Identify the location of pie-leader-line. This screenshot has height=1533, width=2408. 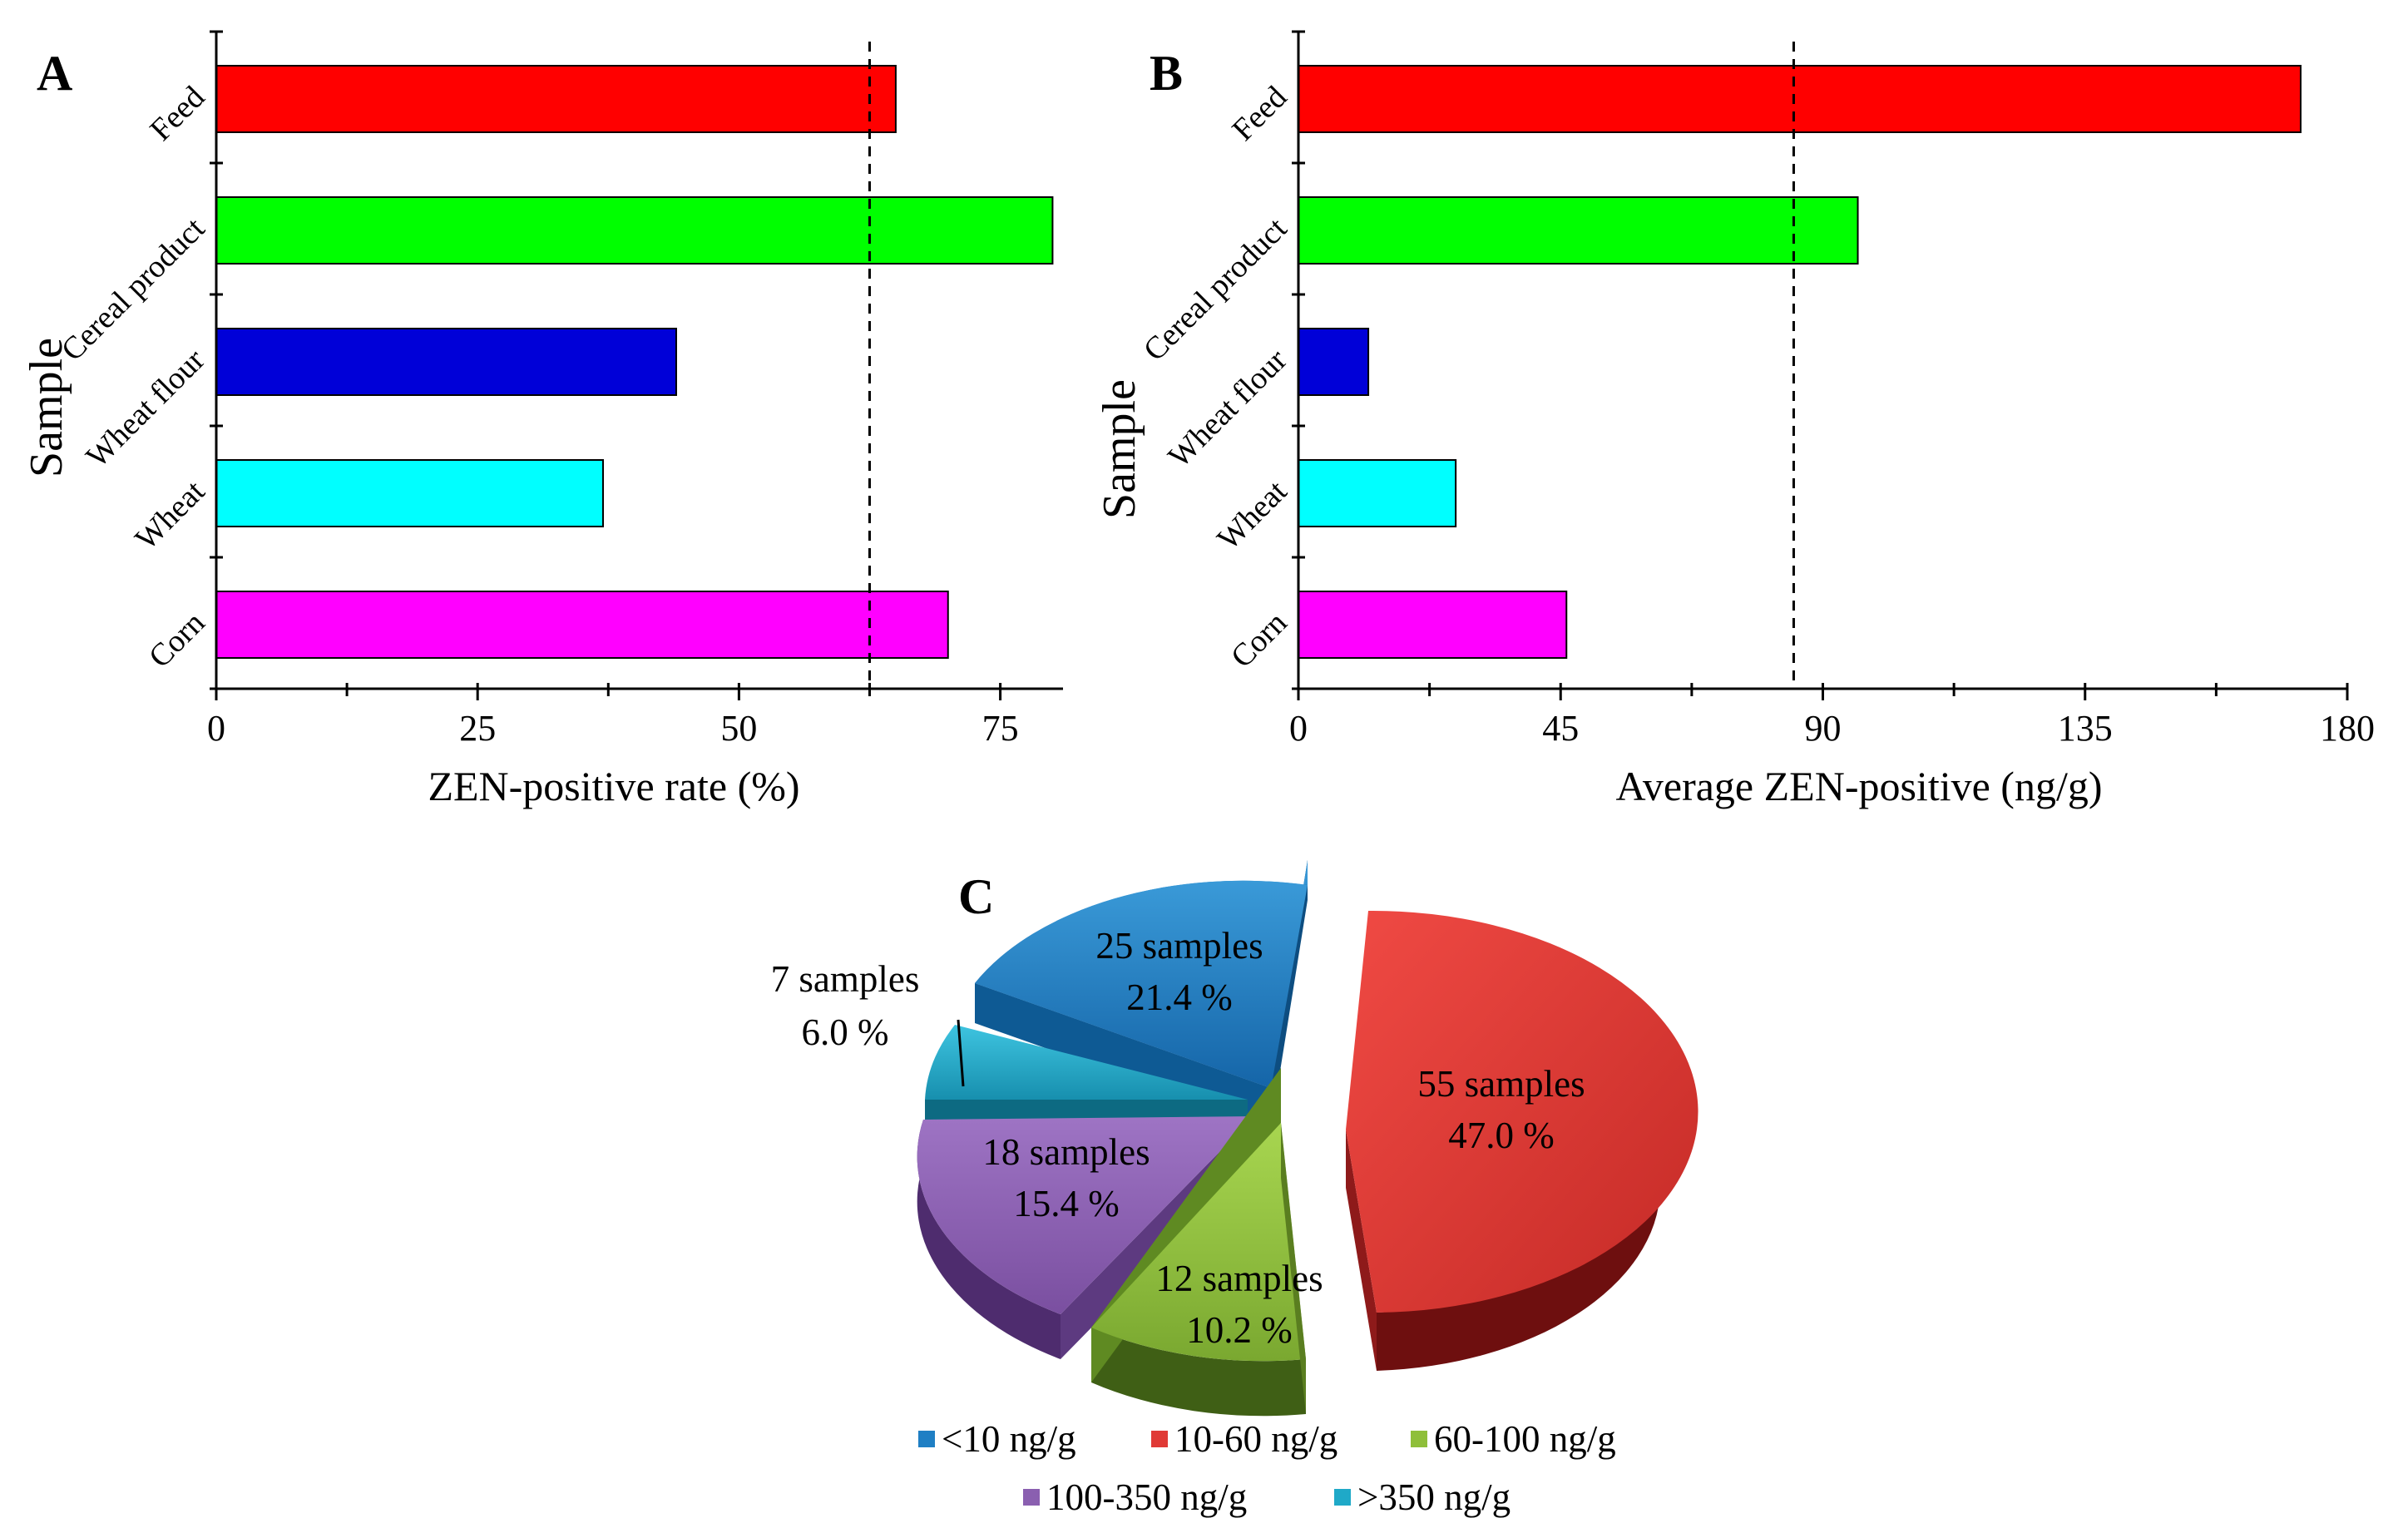
(961, 1053).